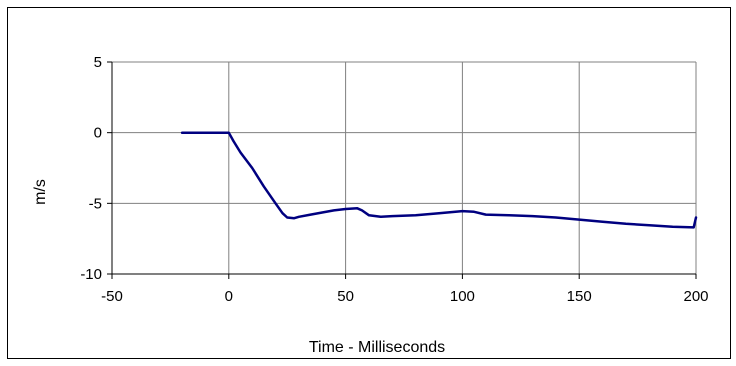 The image size is (736, 366). Describe the element at coordinates (40, 192) in the screenshot. I see `y-axis-title: m/s` at that location.